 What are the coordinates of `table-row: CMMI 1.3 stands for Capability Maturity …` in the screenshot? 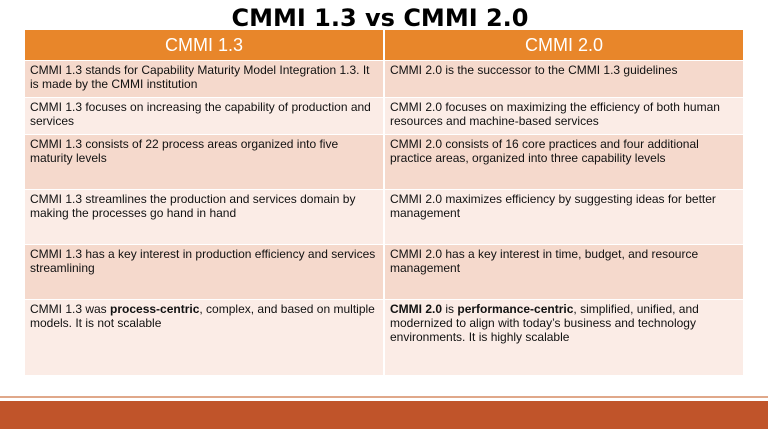 It's located at (384, 79).